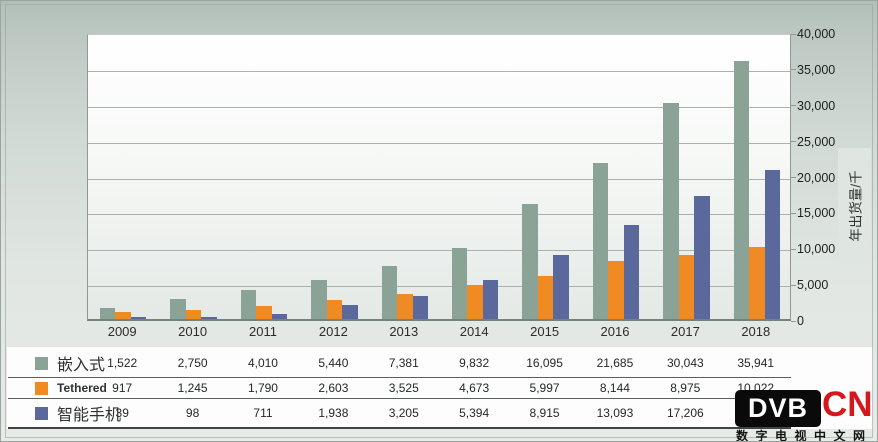 This screenshot has height=442, width=878. I want to click on bar-智能手机-2011, so click(279, 316).